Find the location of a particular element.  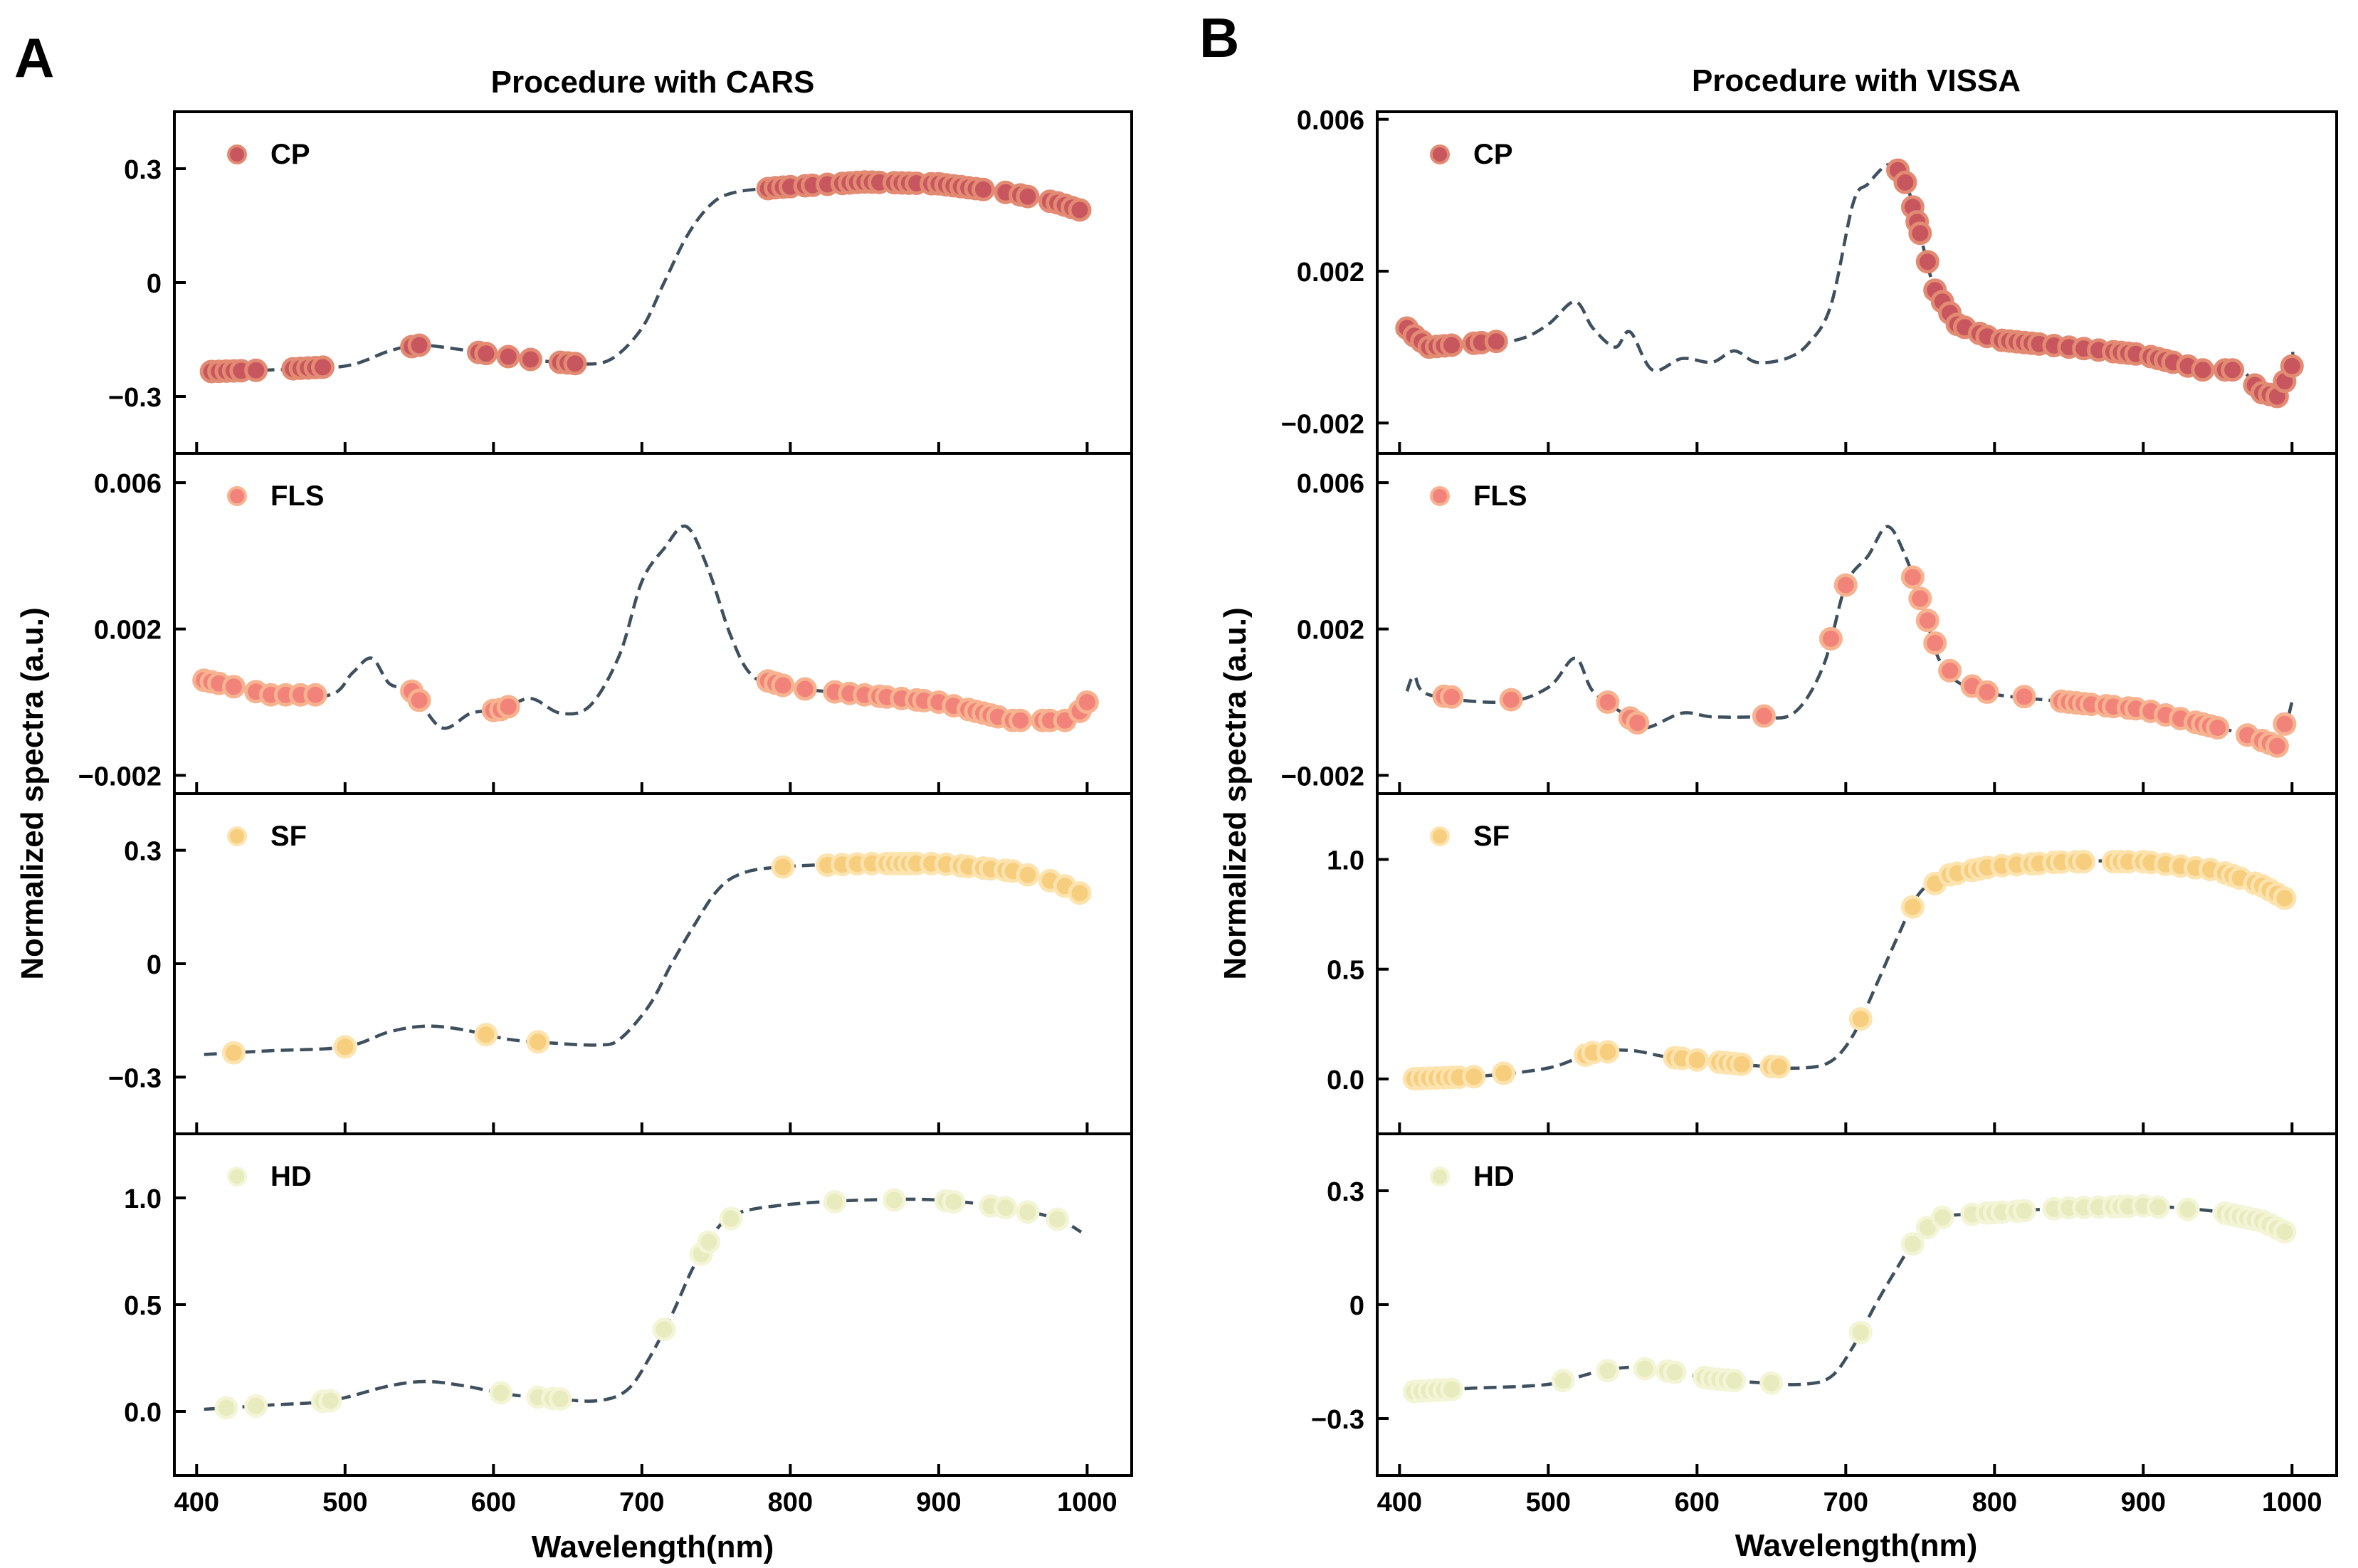

panel-letter-a: A is located at coordinates (34, 58).